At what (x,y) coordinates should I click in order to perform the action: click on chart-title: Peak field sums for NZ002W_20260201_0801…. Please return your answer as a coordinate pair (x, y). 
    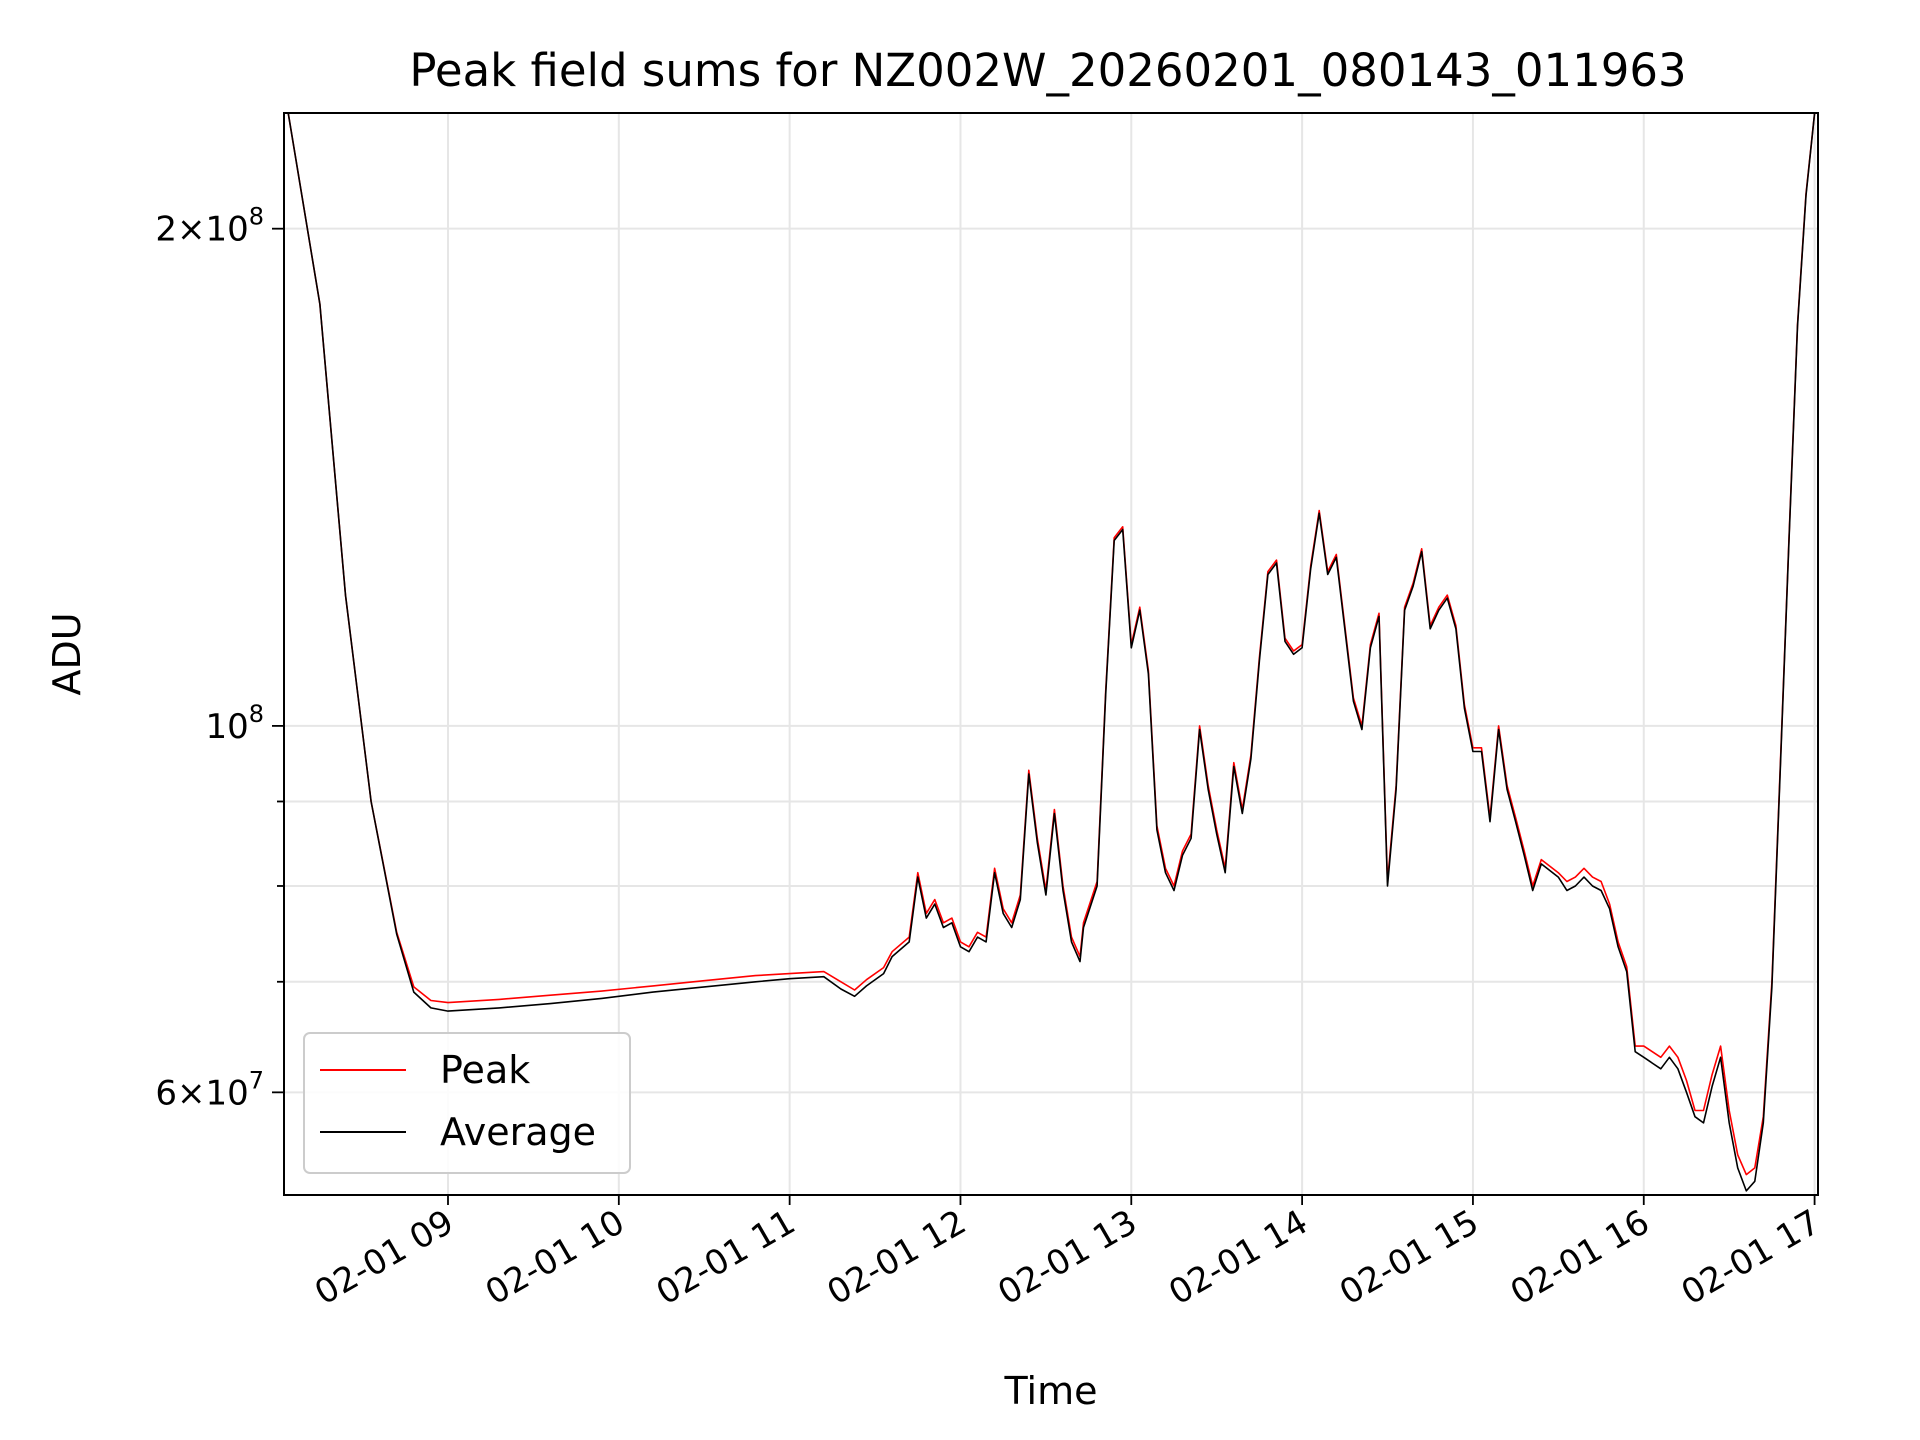
    Looking at the image, I should click on (1047, 70).